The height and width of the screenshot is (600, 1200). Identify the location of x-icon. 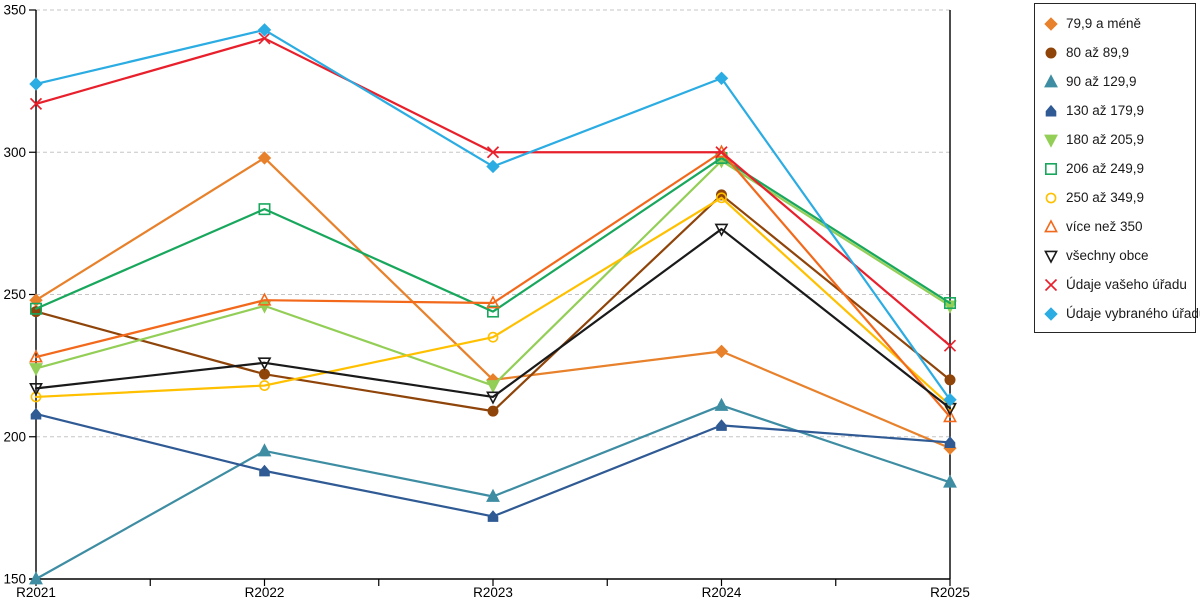
(1051, 284).